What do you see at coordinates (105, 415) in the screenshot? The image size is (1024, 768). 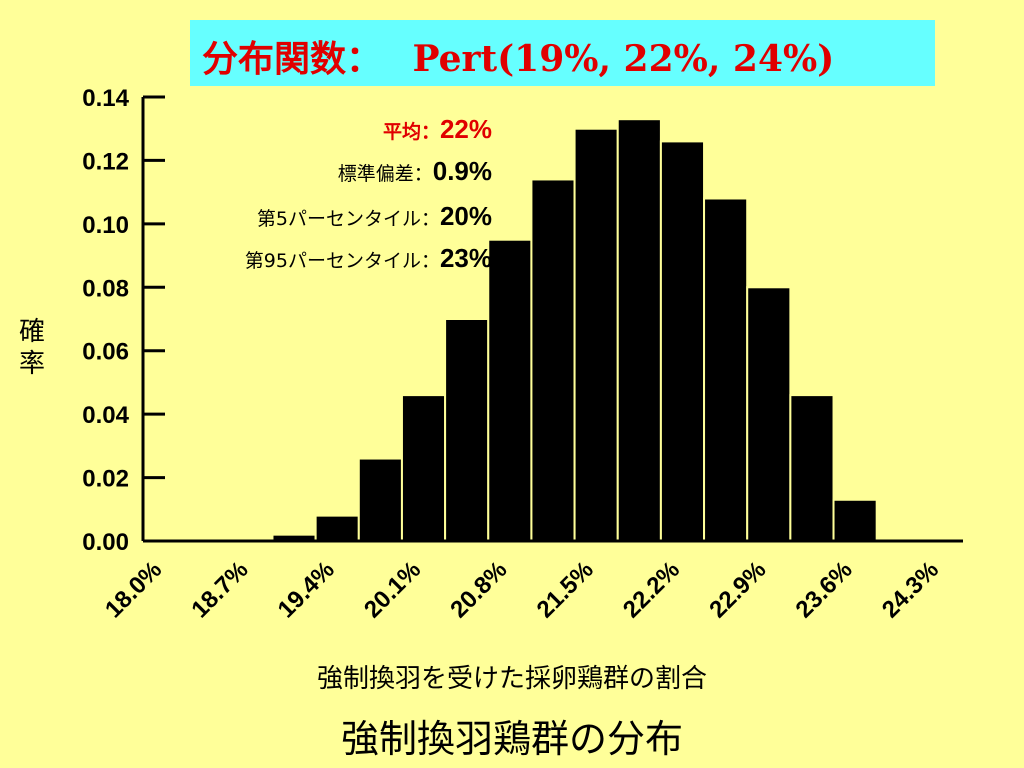 I see `y-tick-label: 0.04` at bounding box center [105, 415].